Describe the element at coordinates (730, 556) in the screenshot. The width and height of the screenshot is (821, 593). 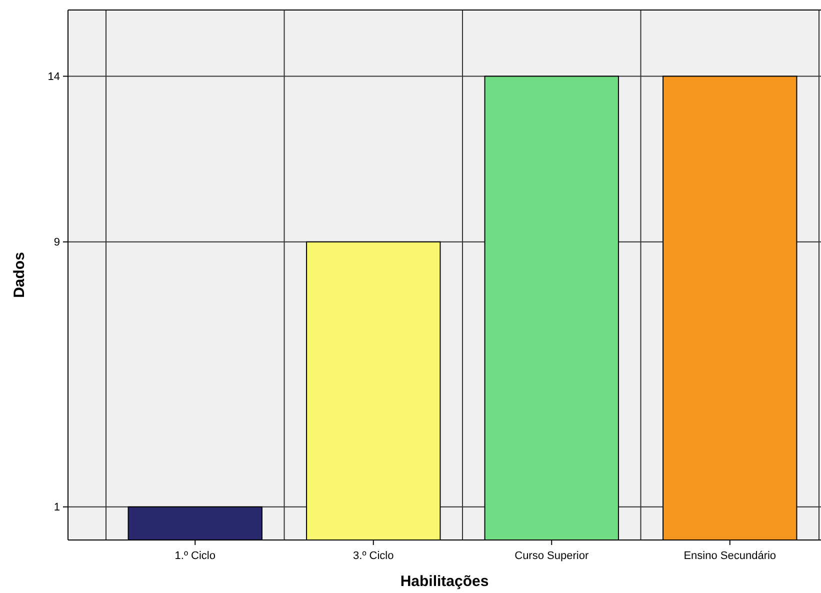
I see `x-tick-label: Ensino Secundário` at that location.